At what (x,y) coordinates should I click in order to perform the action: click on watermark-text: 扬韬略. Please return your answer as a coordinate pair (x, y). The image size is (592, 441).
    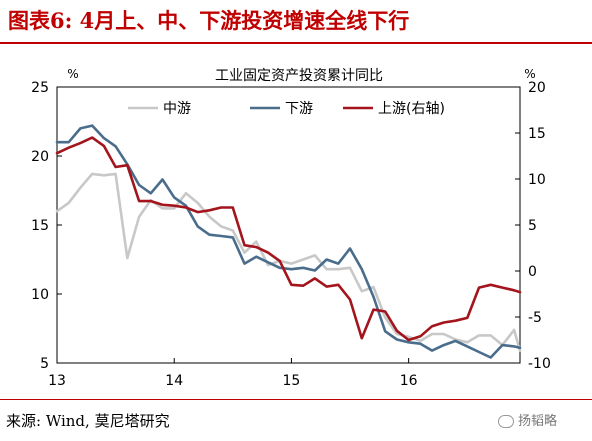
    Looking at the image, I should click on (538, 421).